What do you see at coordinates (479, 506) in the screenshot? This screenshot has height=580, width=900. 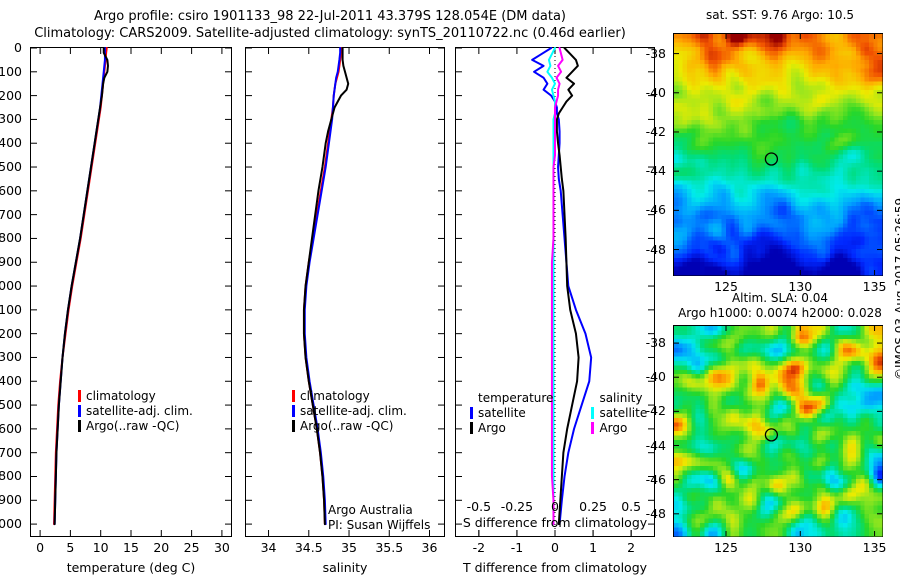 I see `salinity-difference-tick-label: -0.5` at bounding box center [479, 506].